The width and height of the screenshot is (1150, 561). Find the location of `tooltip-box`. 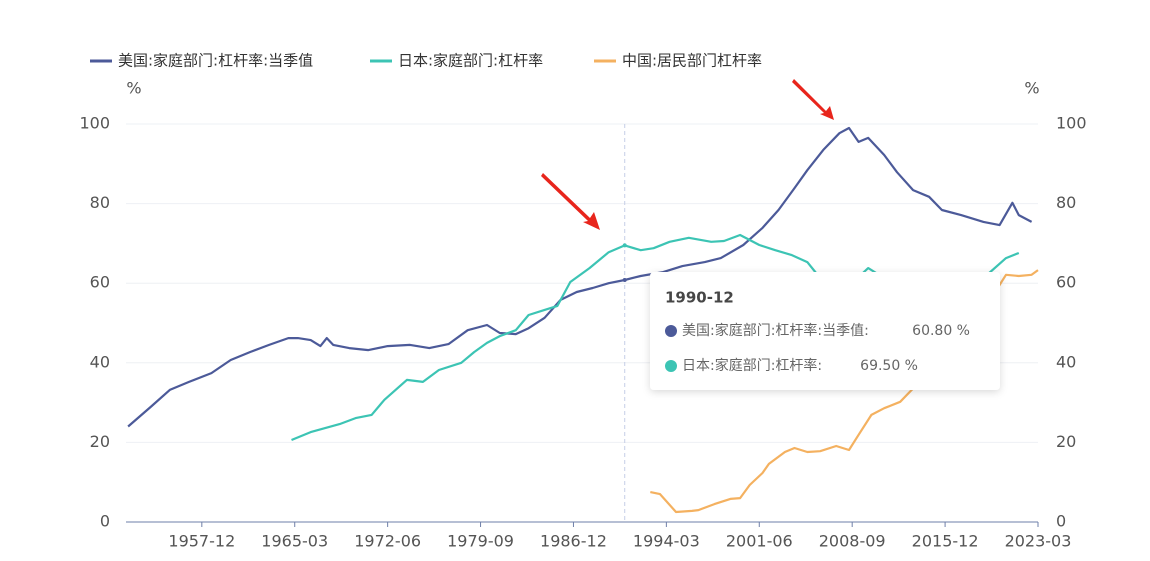

tooltip-box is located at coordinates (825, 331).